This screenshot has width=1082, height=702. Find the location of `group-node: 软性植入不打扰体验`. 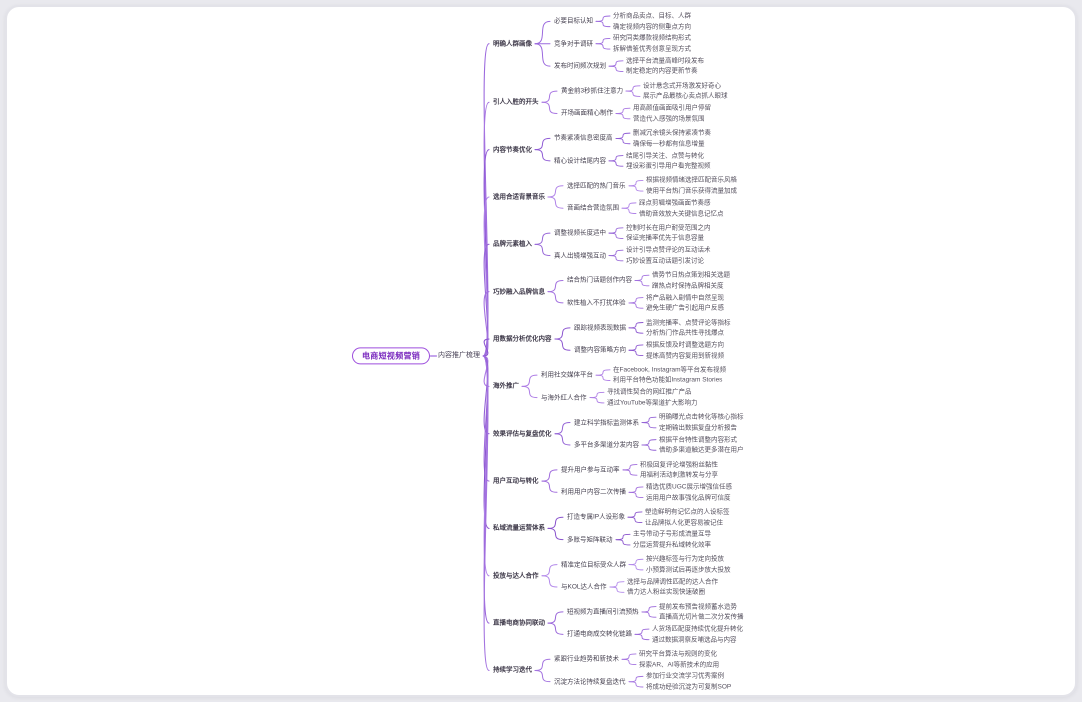

group-node: 软性植入不打扰体验 is located at coordinates (596, 303).